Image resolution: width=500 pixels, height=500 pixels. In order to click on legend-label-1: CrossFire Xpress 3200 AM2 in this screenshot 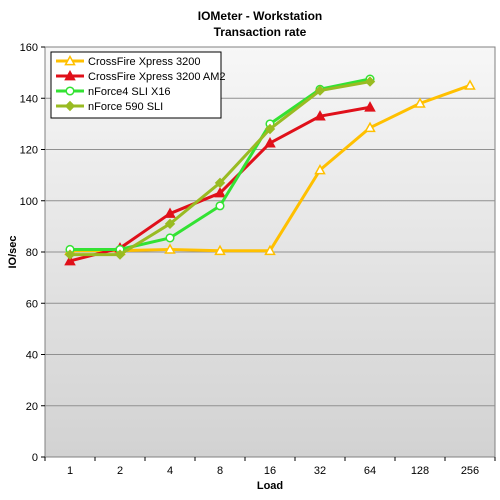, I will do `click(157, 77)`.